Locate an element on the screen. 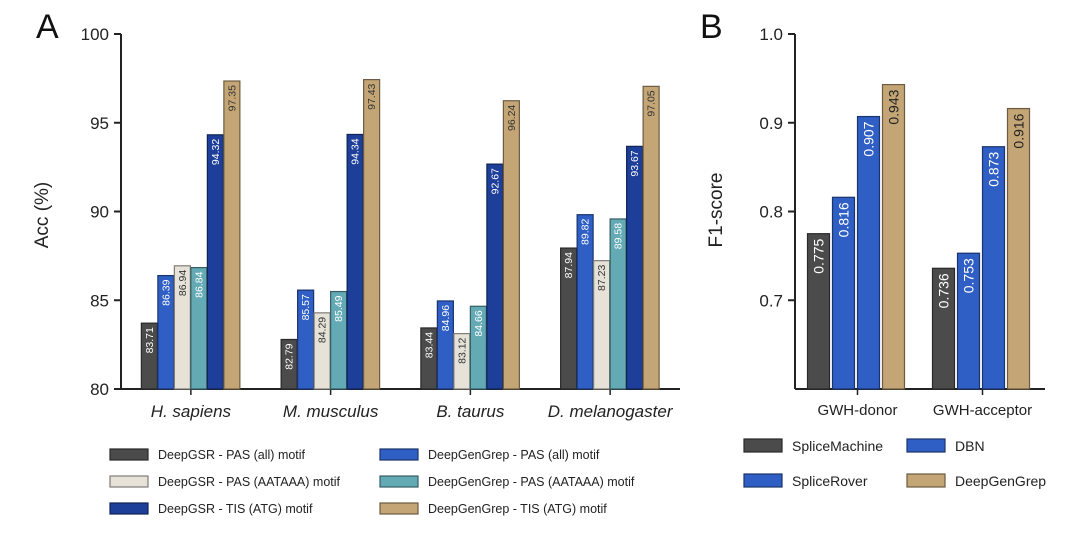 The image size is (1080, 536). data-label-a: 96.24 is located at coordinates (512, 118).